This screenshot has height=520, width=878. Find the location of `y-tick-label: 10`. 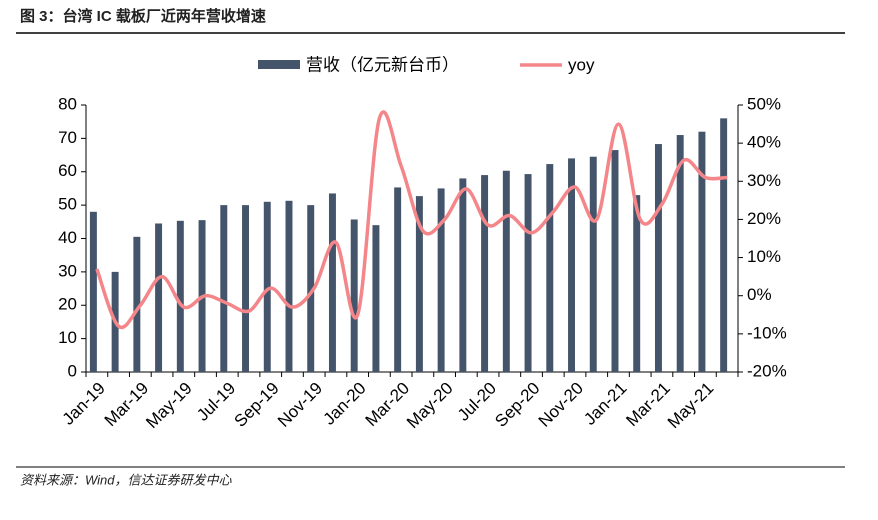

y-tick-label: 10 is located at coordinates (67, 337).